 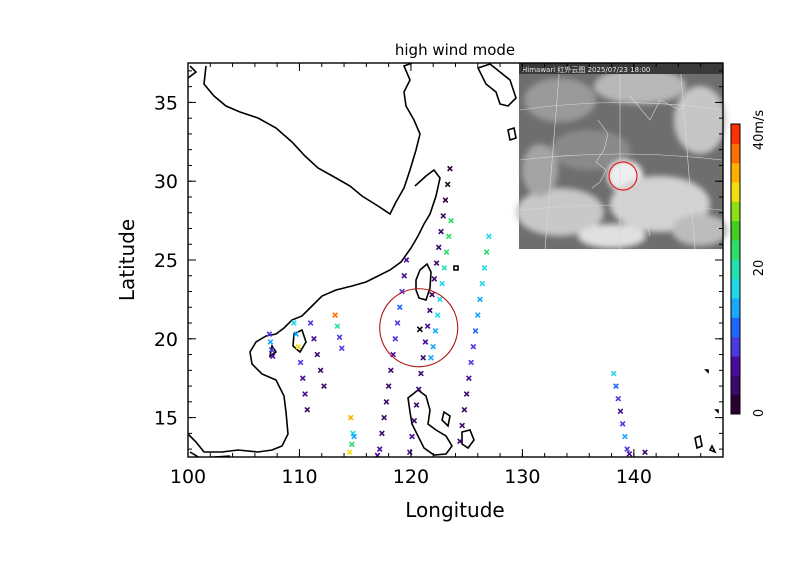 I want to click on typhoon-circle, so click(x=419, y=328).